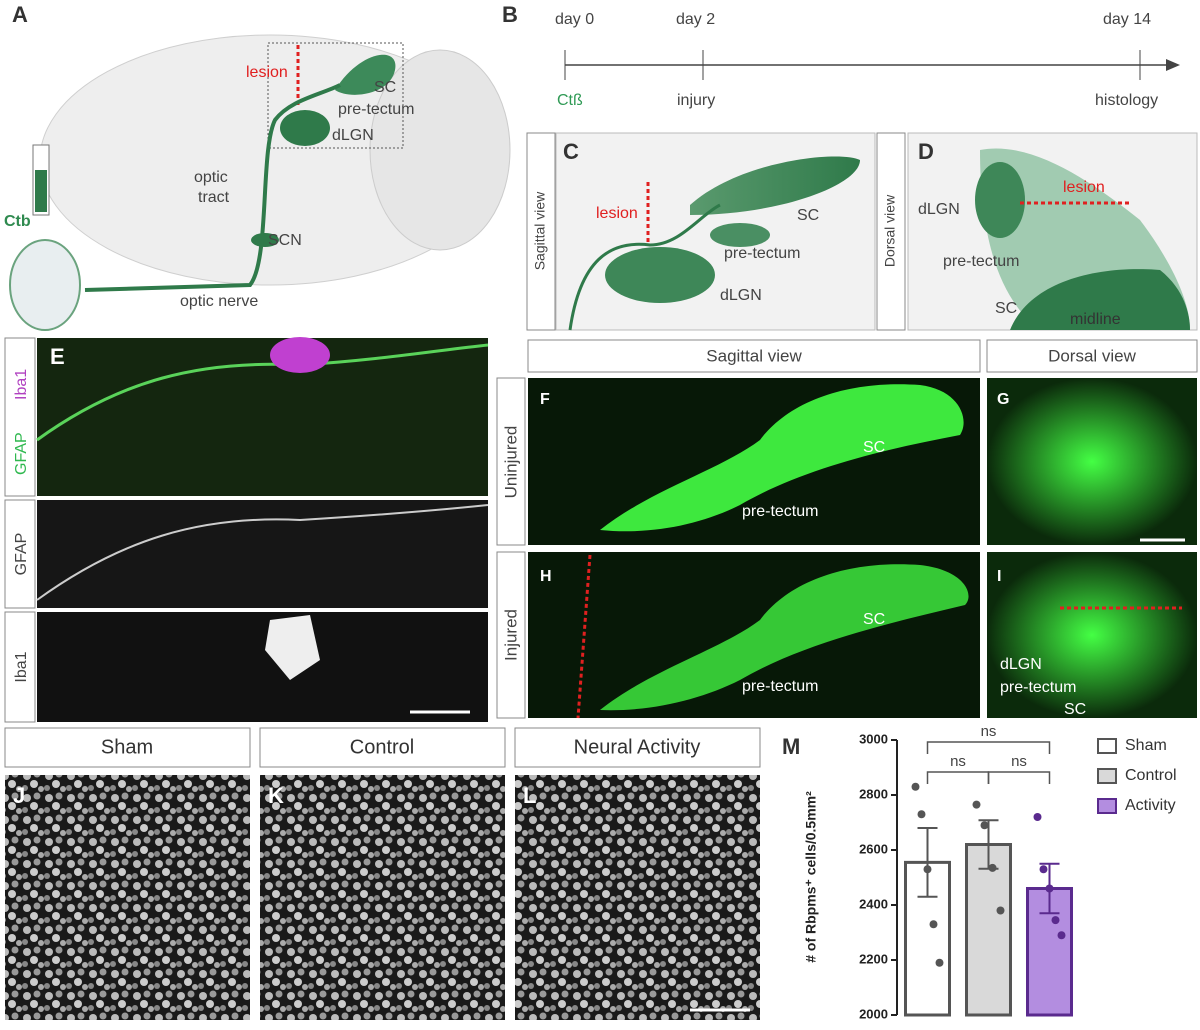 Image resolution: width=1200 pixels, height=1030 pixels. Describe the element at coordinates (999, 576) in the screenshot. I see `panel-letter: I` at that location.